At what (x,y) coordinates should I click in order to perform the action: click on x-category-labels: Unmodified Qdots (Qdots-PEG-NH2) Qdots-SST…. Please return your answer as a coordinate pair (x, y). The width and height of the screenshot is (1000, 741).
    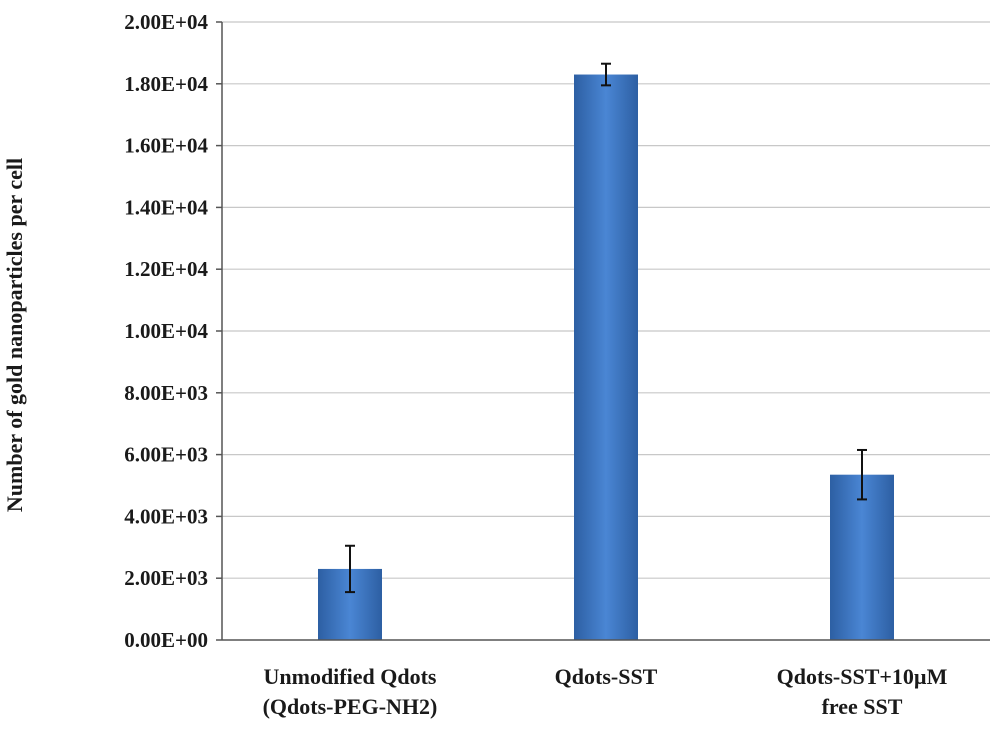
    Looking at the image, I should click on (605, 691).